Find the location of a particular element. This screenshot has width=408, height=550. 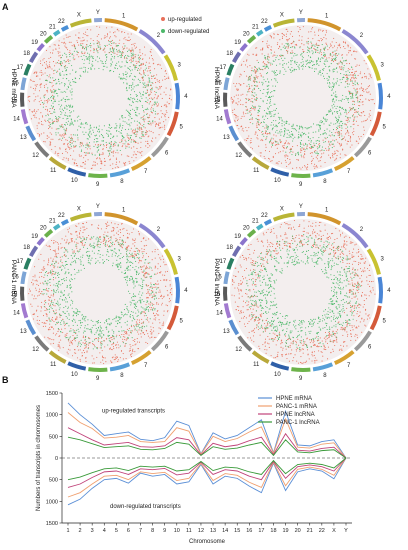

chromosome-label: 14 is located at coordinates (16, 314).